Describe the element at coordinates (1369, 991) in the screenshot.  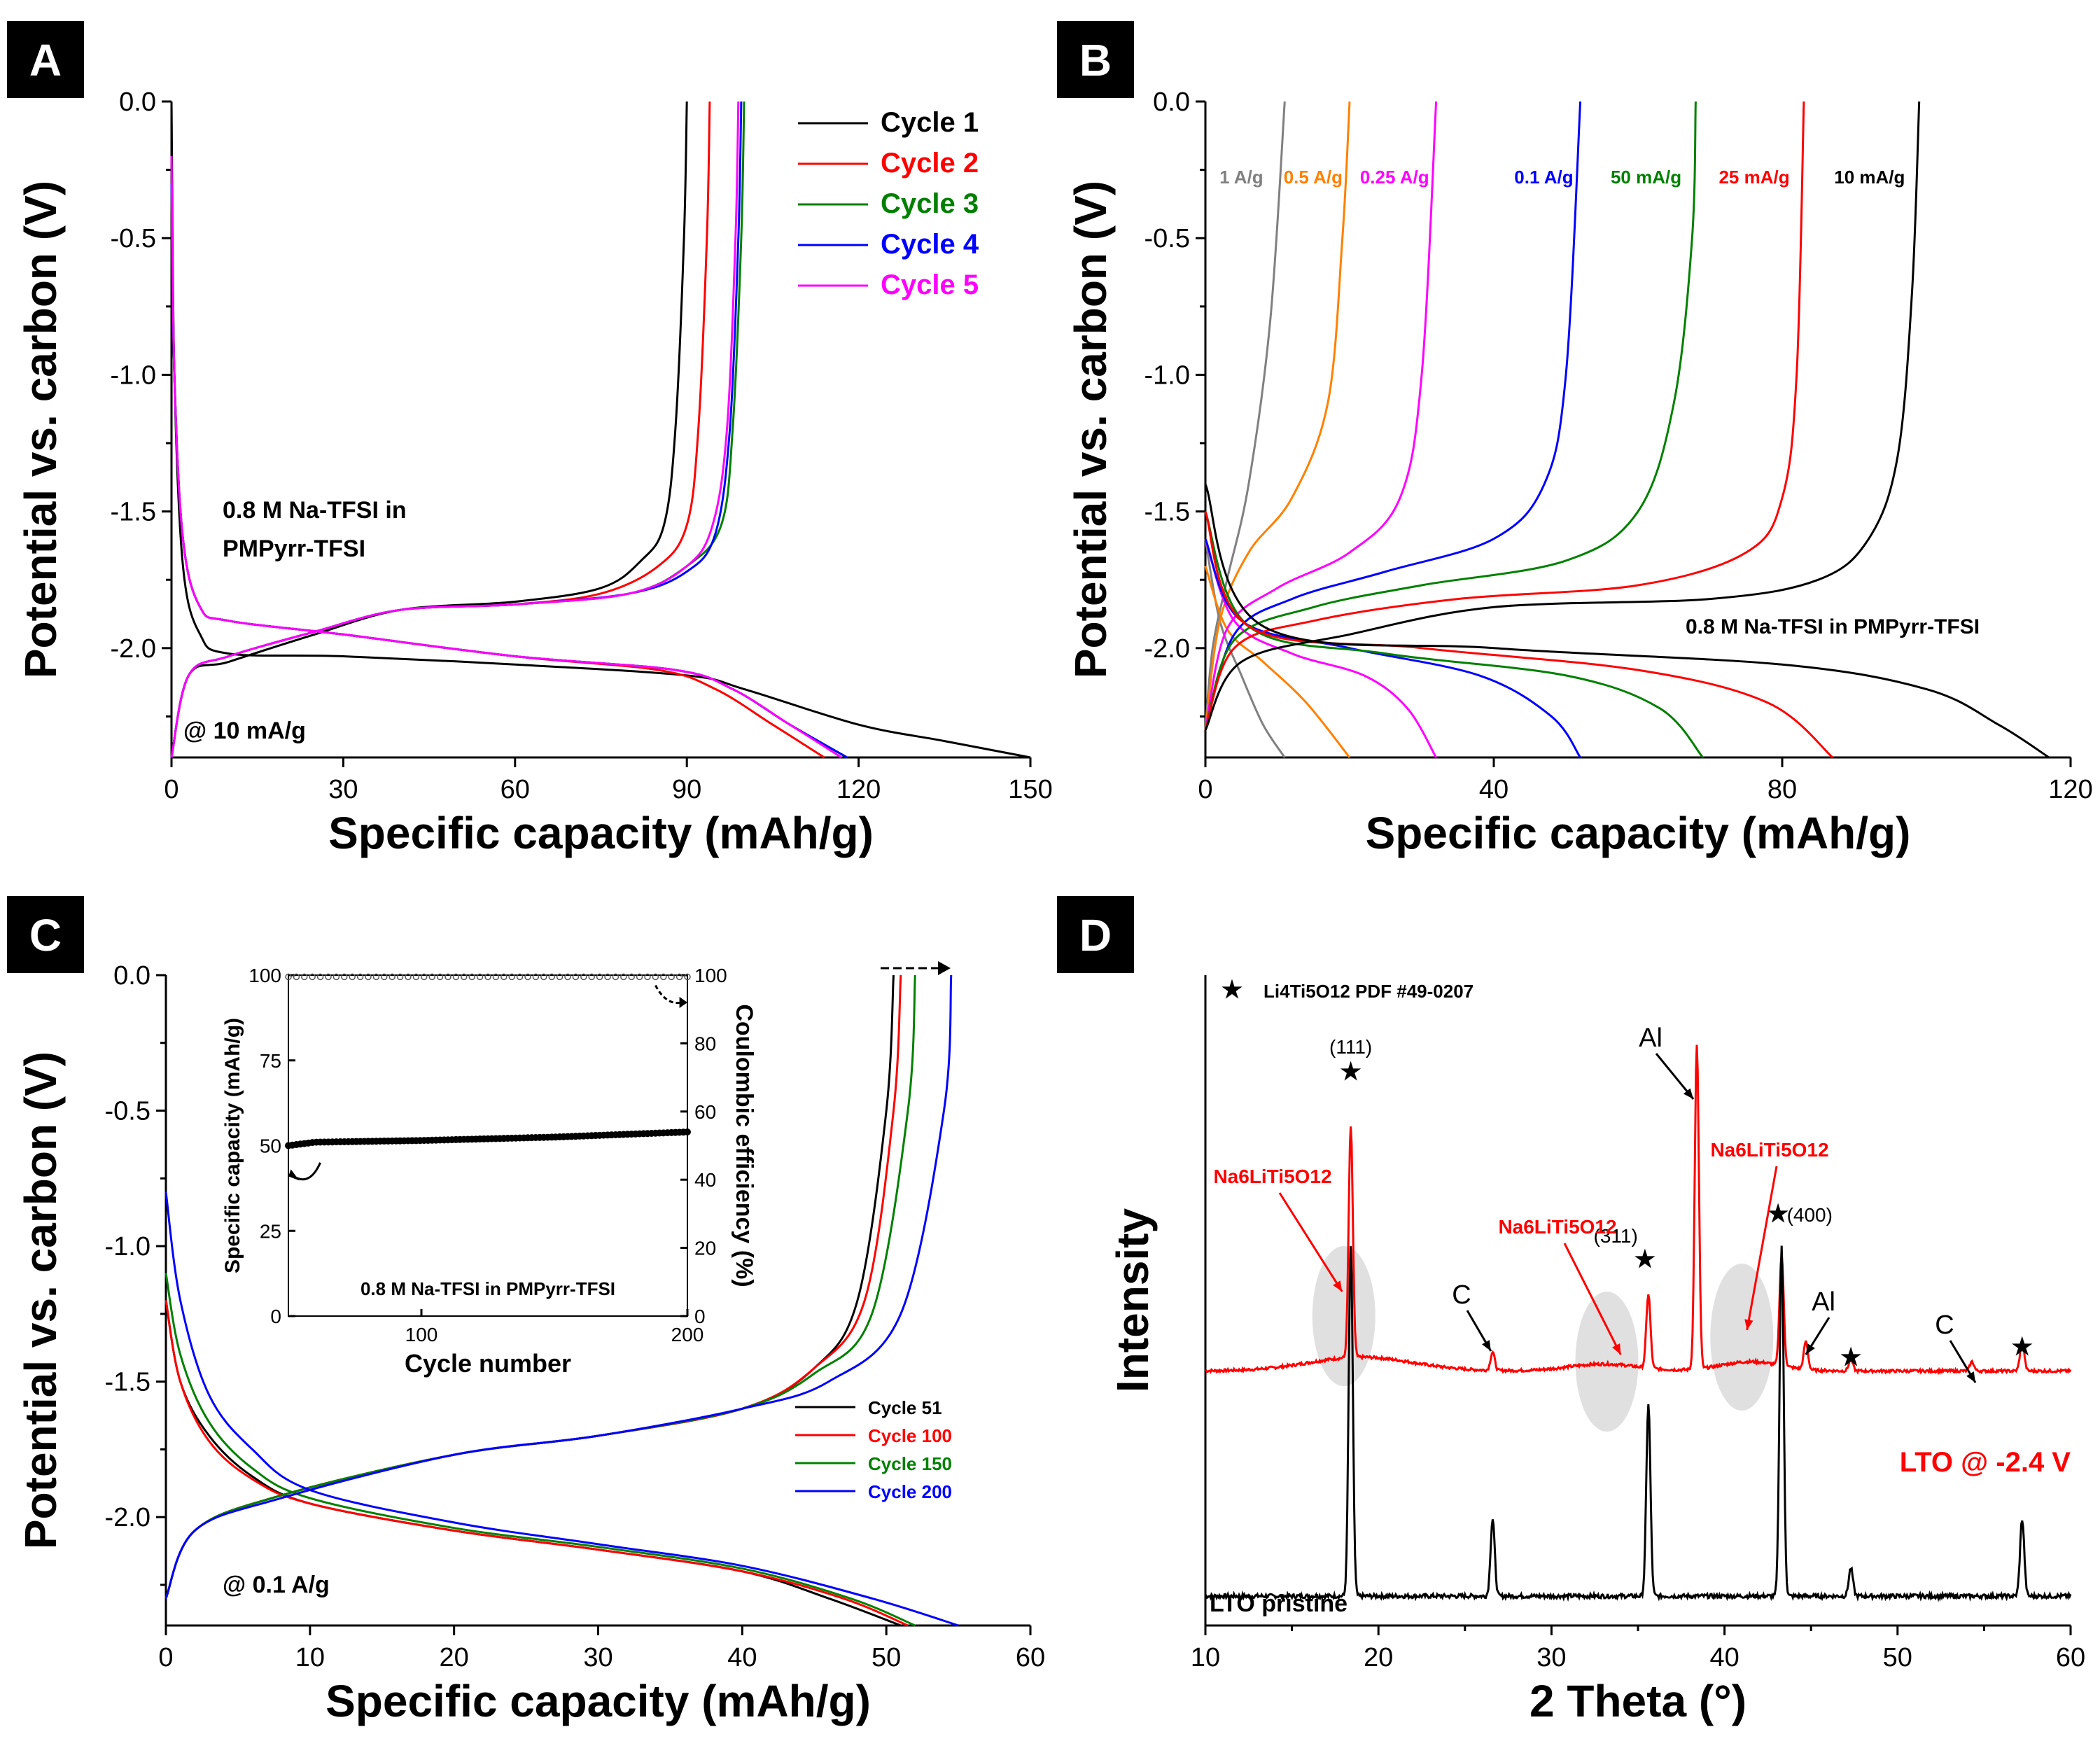
I see `legend-entry: Li4Ti5O12 PDF #49-0207` at that location.